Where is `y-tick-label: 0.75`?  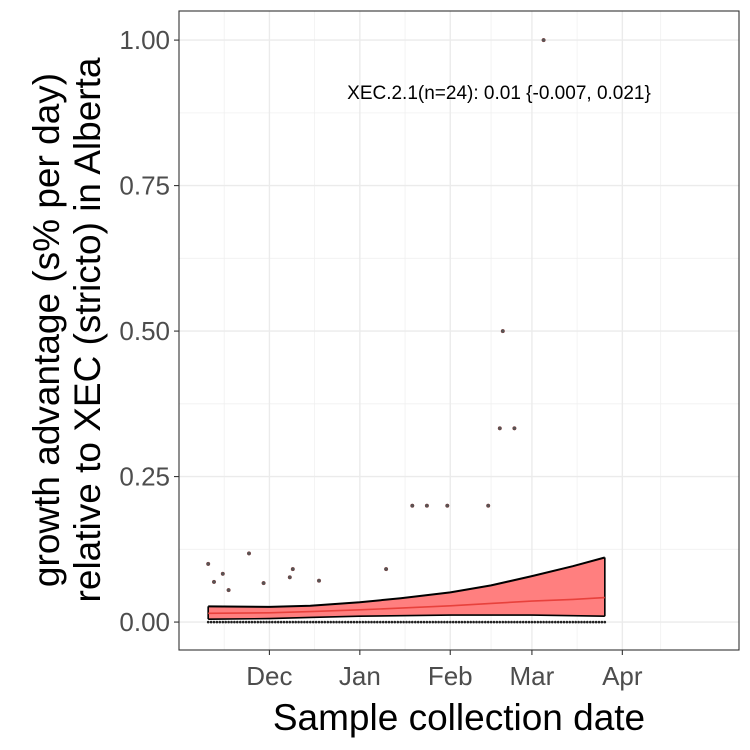 y-tick-label: 0.75 is located at coordinates (144, 186).